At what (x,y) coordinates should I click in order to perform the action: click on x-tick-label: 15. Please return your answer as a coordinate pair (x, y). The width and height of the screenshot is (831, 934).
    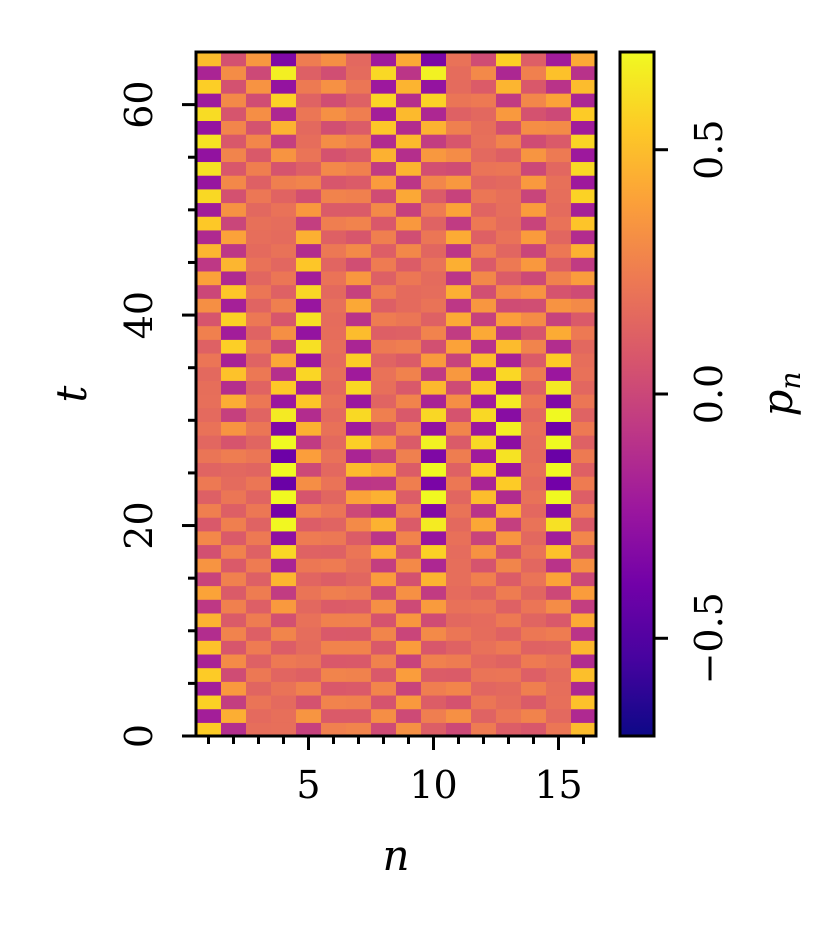
    Looking at the image, I should click on (558, 785).